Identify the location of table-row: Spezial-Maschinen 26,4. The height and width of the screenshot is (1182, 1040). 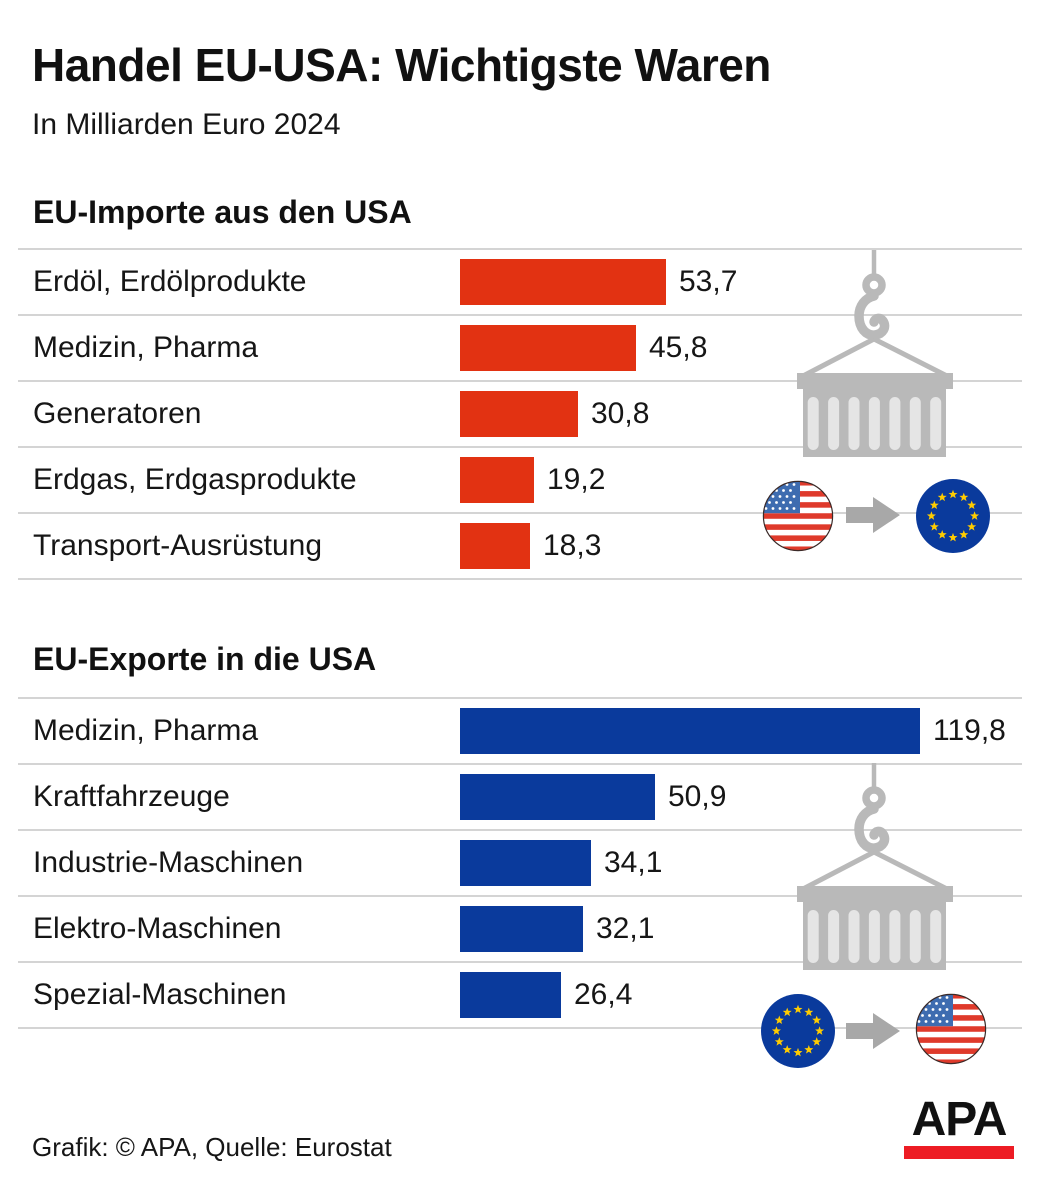
(520, 994).